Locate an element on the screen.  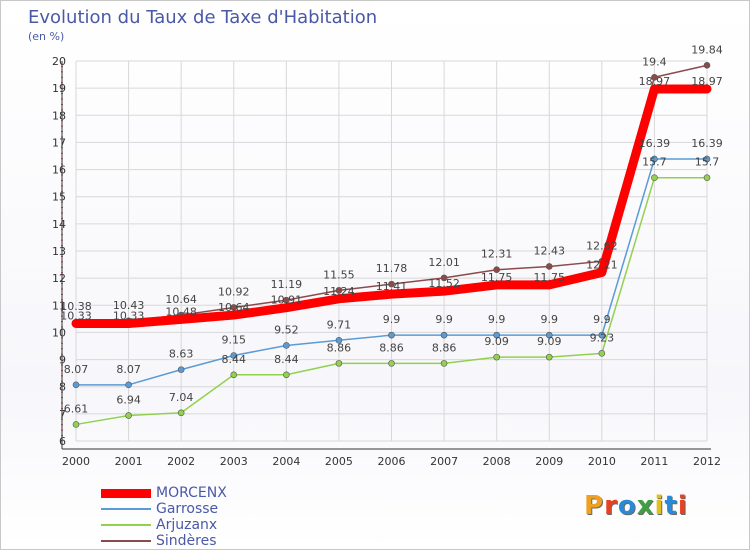
y-tick-label: 18 is located at coordinates (59, 115).